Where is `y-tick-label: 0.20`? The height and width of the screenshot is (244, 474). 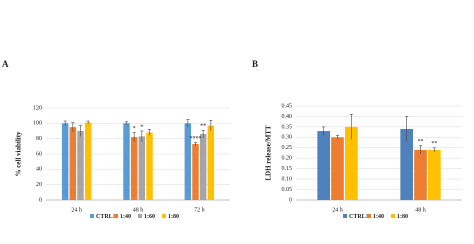 y-tick-label: 0.20 is located at coordinates (287, 159).